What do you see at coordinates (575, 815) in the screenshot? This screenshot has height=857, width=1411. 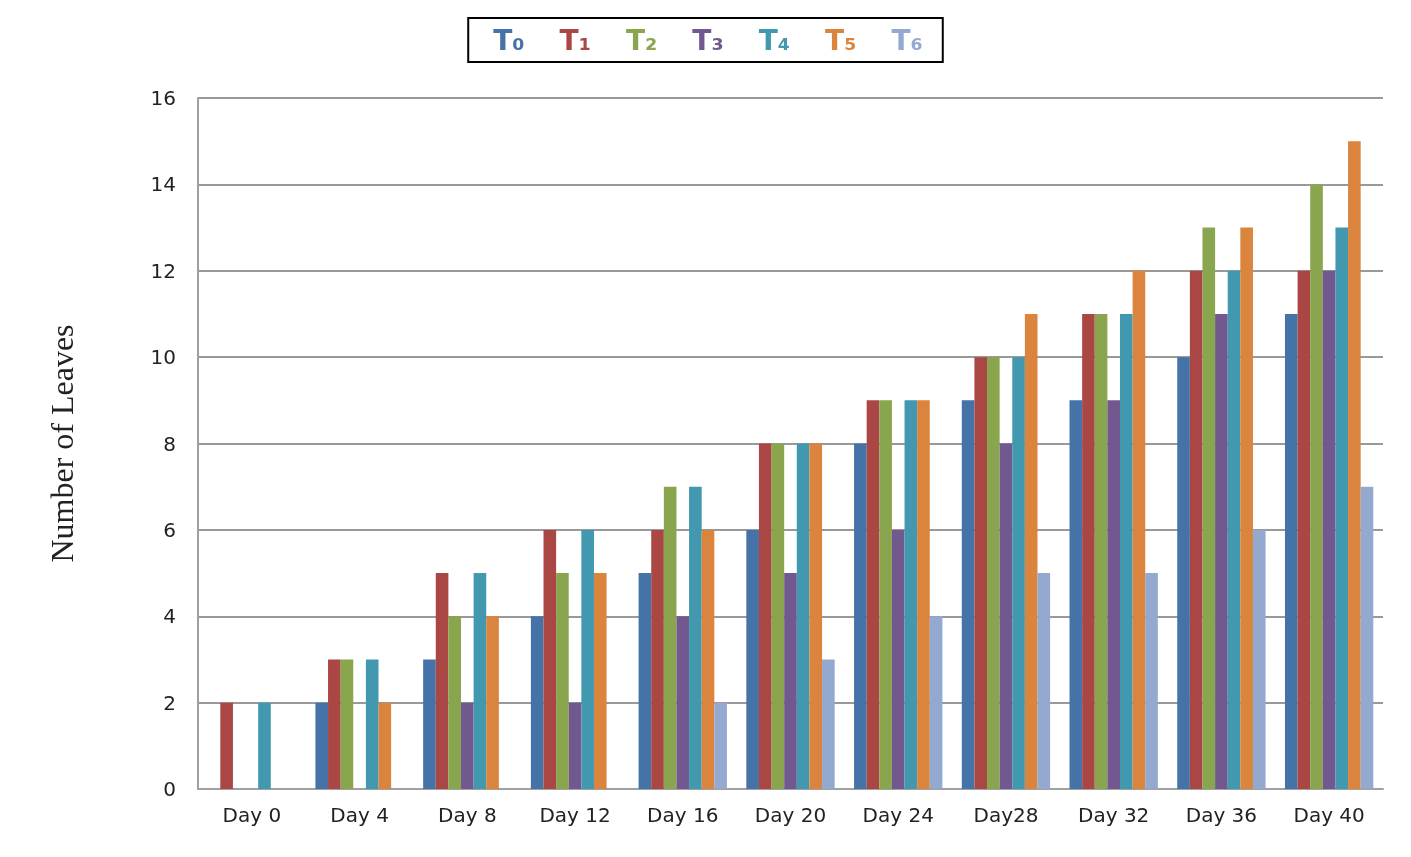 I see `x-tick-label: Day 12` at bounding box center [575, 815].